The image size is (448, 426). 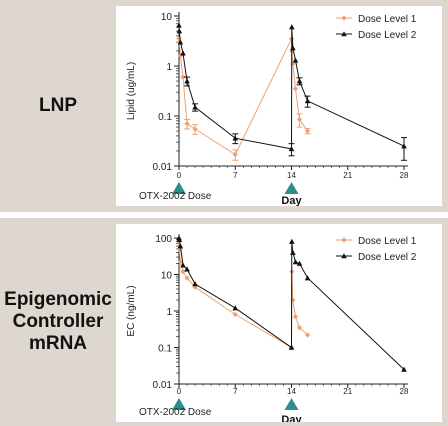 What do you see at coordinates (58, 321) in the screenshot?
I see `row-label-ec: Epigenomic Controller mRNA` at bounding box center [58, 321].